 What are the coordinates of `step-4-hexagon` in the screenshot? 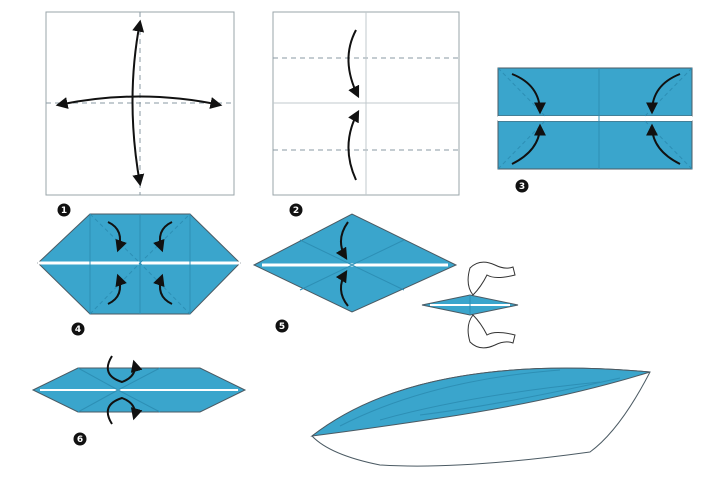 It's located at (139, 264).